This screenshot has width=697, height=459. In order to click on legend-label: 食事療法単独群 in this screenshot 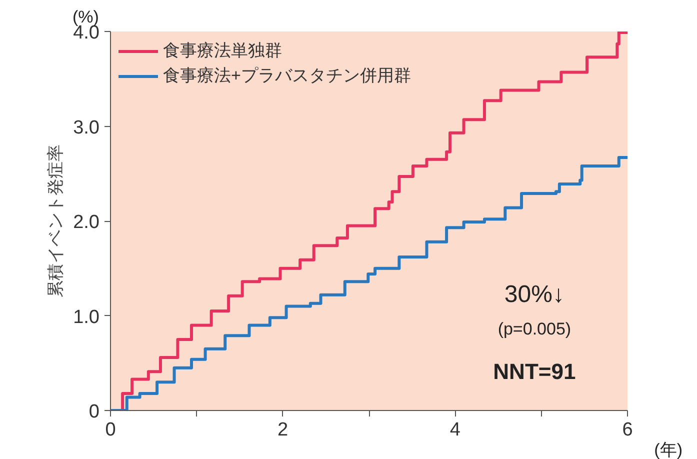, I will do `click(222, 51)`.